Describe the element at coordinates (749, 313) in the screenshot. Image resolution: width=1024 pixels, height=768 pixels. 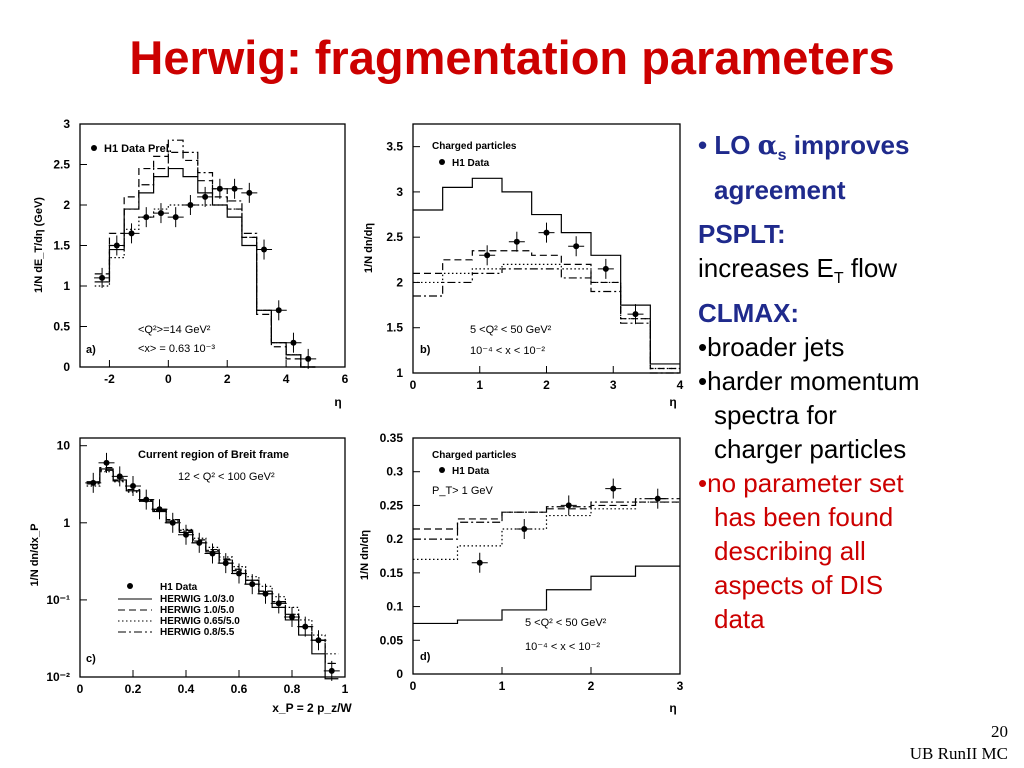
I see `clmax-heading: CLMAX:` at that location.